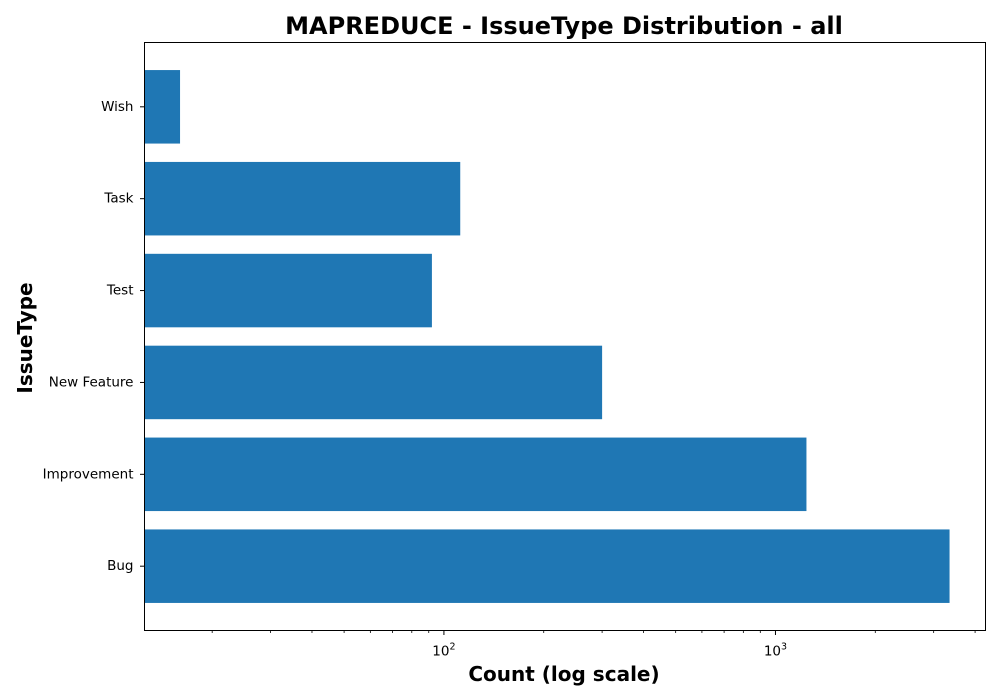 This screenshot has width=1000, height=700. What do you see at coordinates (91, 382) in the screenshot?
I see `y-tick-label: New Feature` at bounding box center [91, 382].